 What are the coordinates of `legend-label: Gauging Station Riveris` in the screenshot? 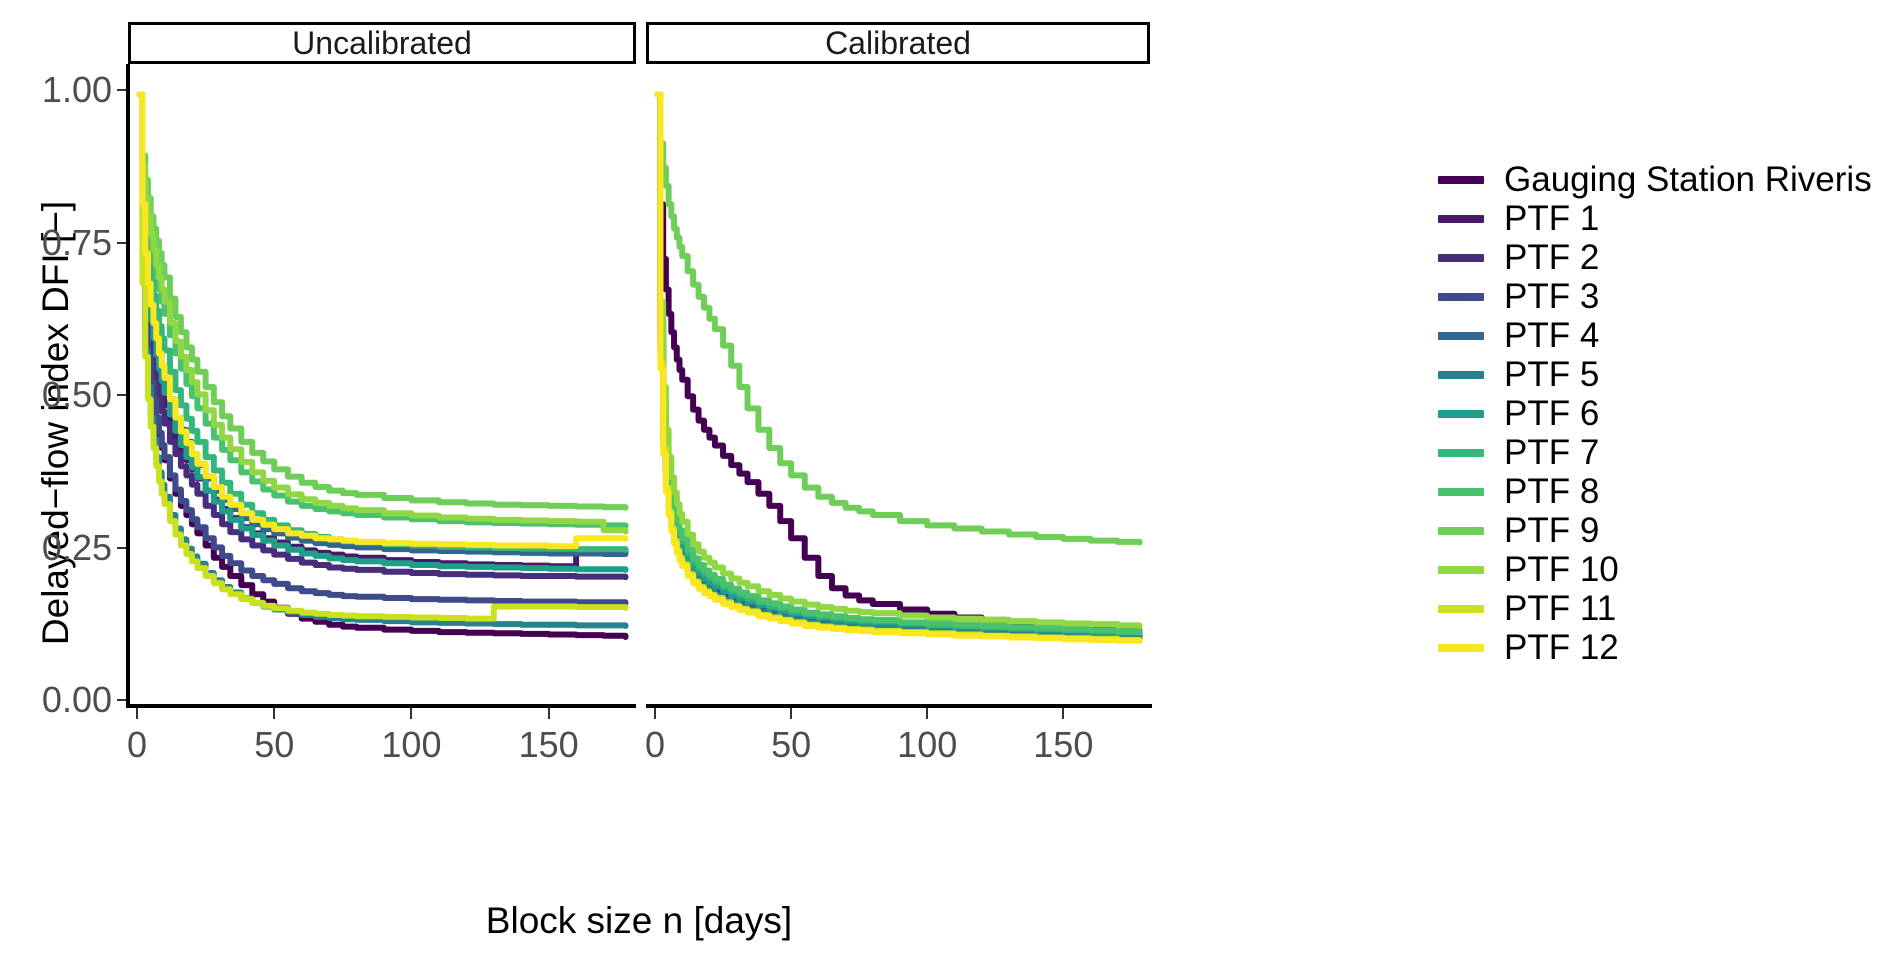 It's located at (1688, 179).